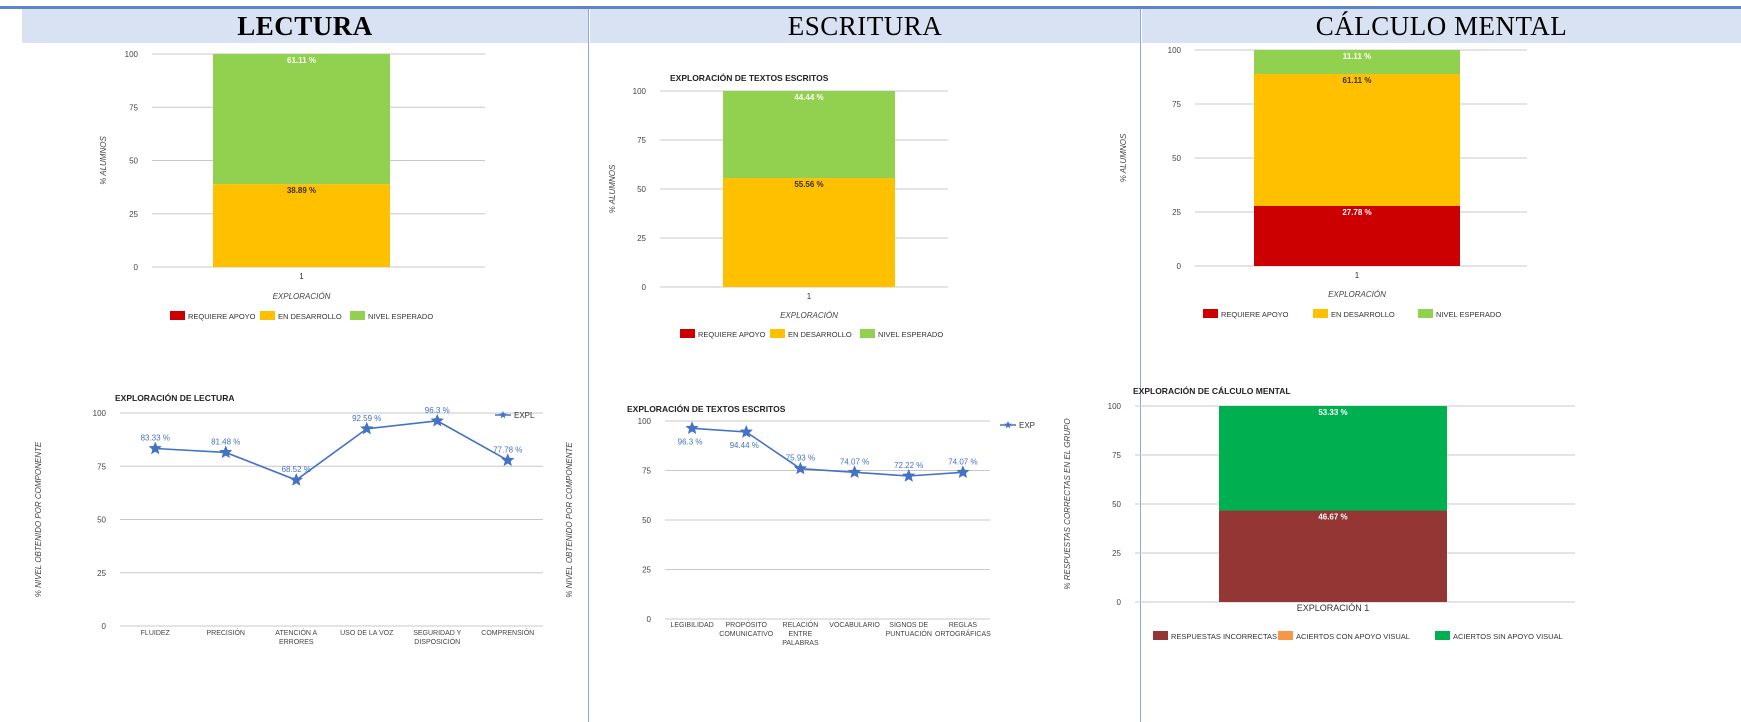 This screenshot has width=1741, height=722. What do you see at coordinates (296, 469) in the screenshot?
I see `data-label: 68.52 %` at bounding box center [296, 469].